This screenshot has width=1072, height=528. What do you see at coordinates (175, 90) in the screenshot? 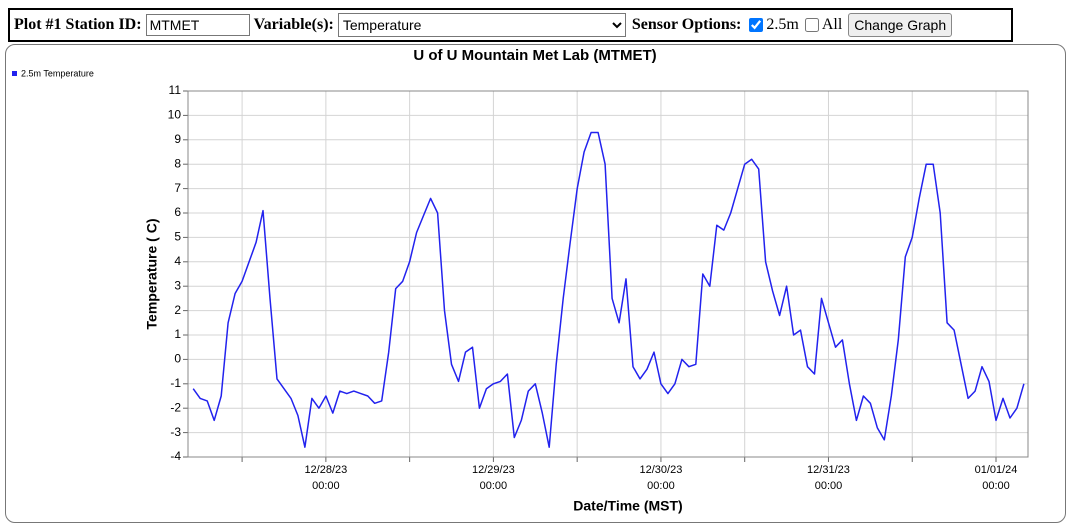
I see `y-tick-label: 11` at bounding box center [175, 90].